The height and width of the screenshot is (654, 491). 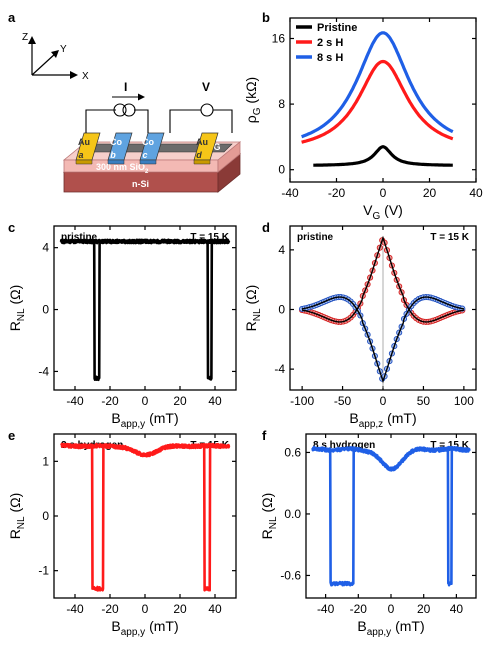 What do you see at coordinates (125, 87) in the screenshot?
I see `current-label: I` at bounding box center [125, 87].